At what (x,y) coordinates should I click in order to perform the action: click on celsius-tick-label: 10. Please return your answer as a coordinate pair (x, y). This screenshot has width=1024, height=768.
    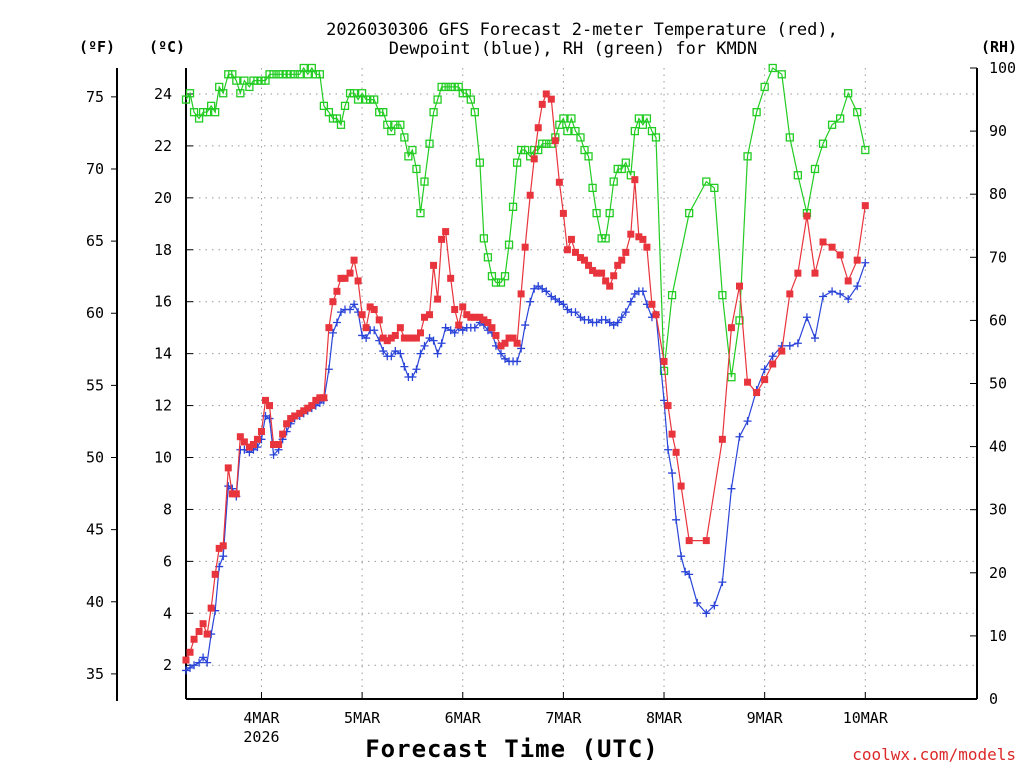
    Looking at the image, I should click on (163, 458).